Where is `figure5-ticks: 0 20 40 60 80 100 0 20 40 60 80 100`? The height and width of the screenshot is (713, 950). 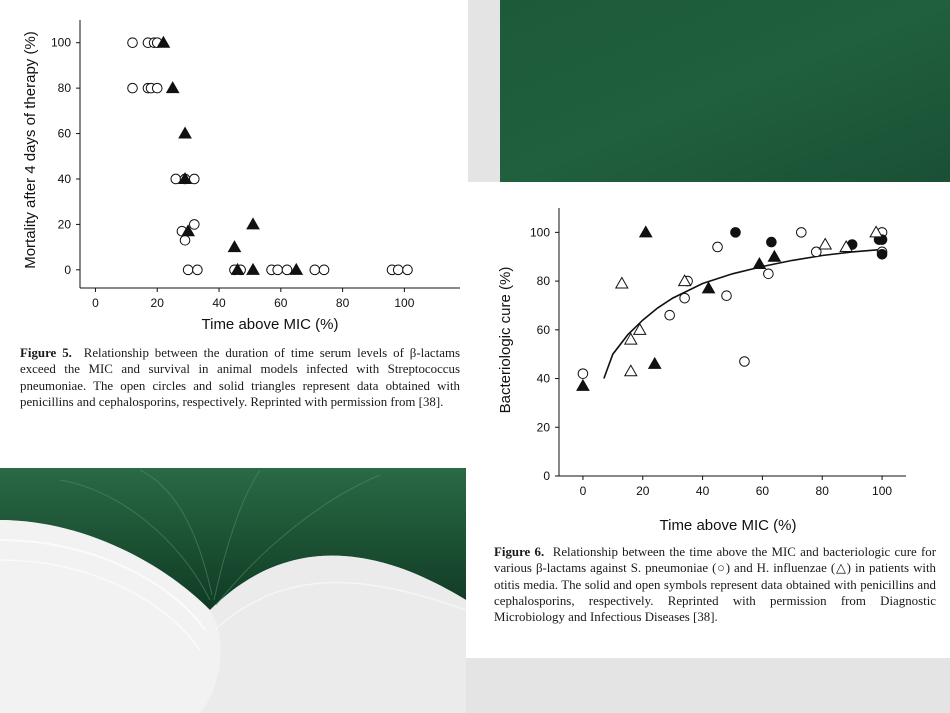 figure5-ticks: 0 20 40 60 80 100 0 20 40 60 80 100 is located at coordinates (233, 173).